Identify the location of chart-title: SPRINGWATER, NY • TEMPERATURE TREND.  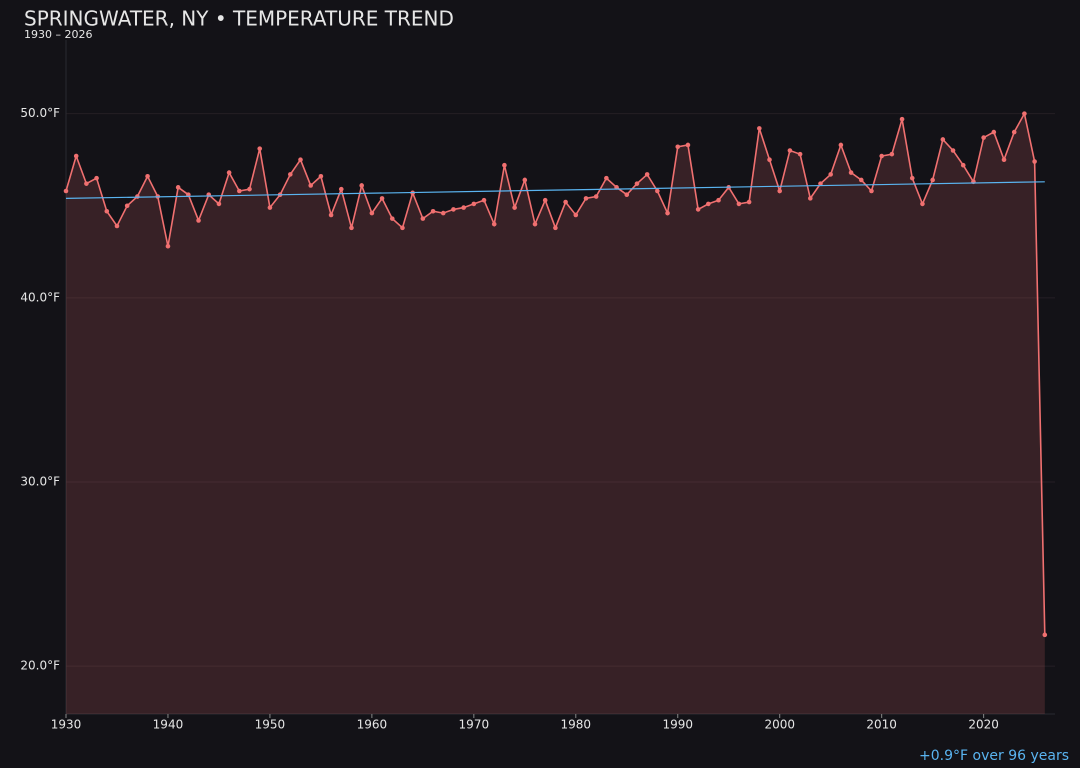
(239, 19).